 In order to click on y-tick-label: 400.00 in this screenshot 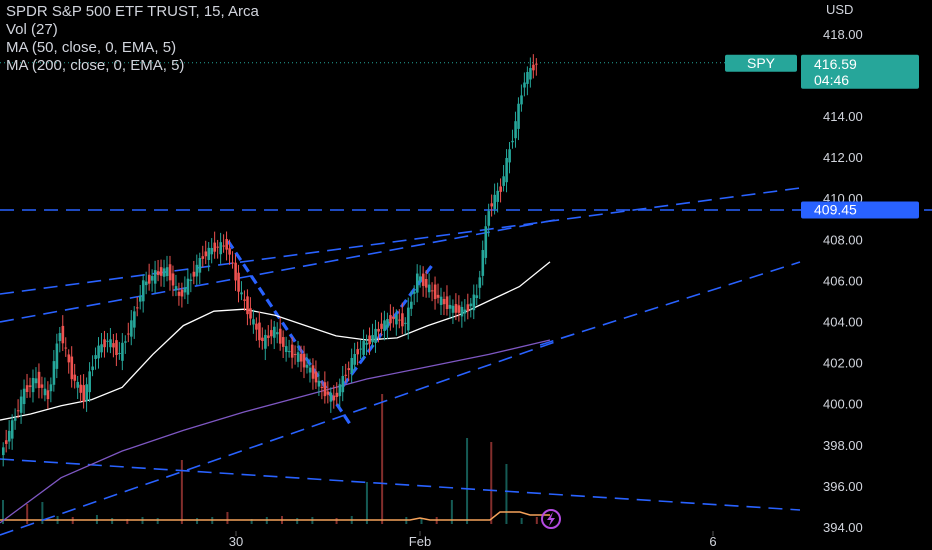, I will do `click(843, 404)`.